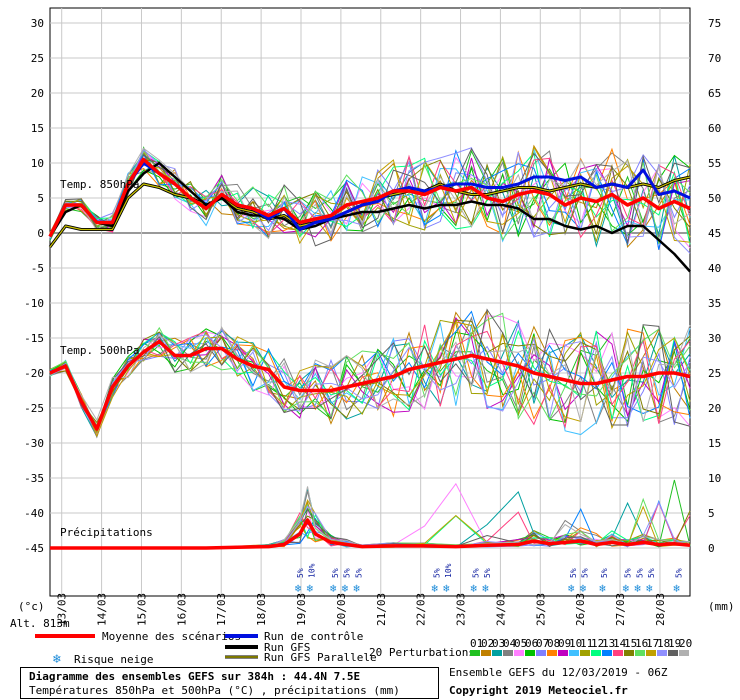 The width and height of the screenshot is (740, 700). Describe the element at coordinates (714, 93) in the screenshot. I see `y-right-tick-label: 65` at that location.